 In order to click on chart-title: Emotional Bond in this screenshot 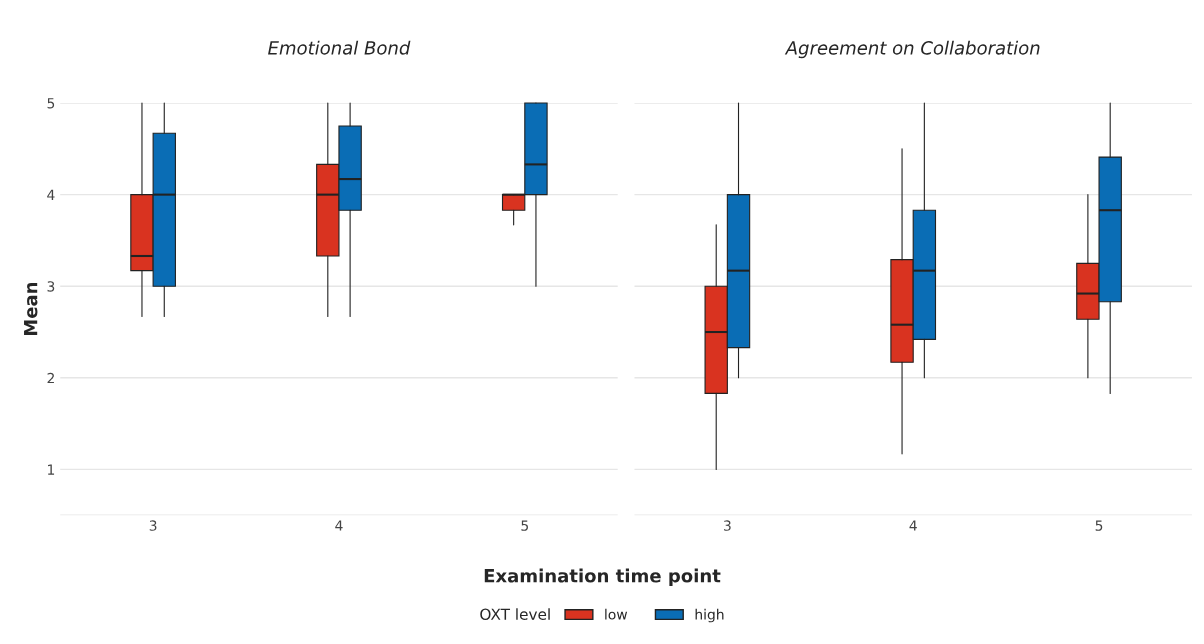, I will do `click(339, 47)`.